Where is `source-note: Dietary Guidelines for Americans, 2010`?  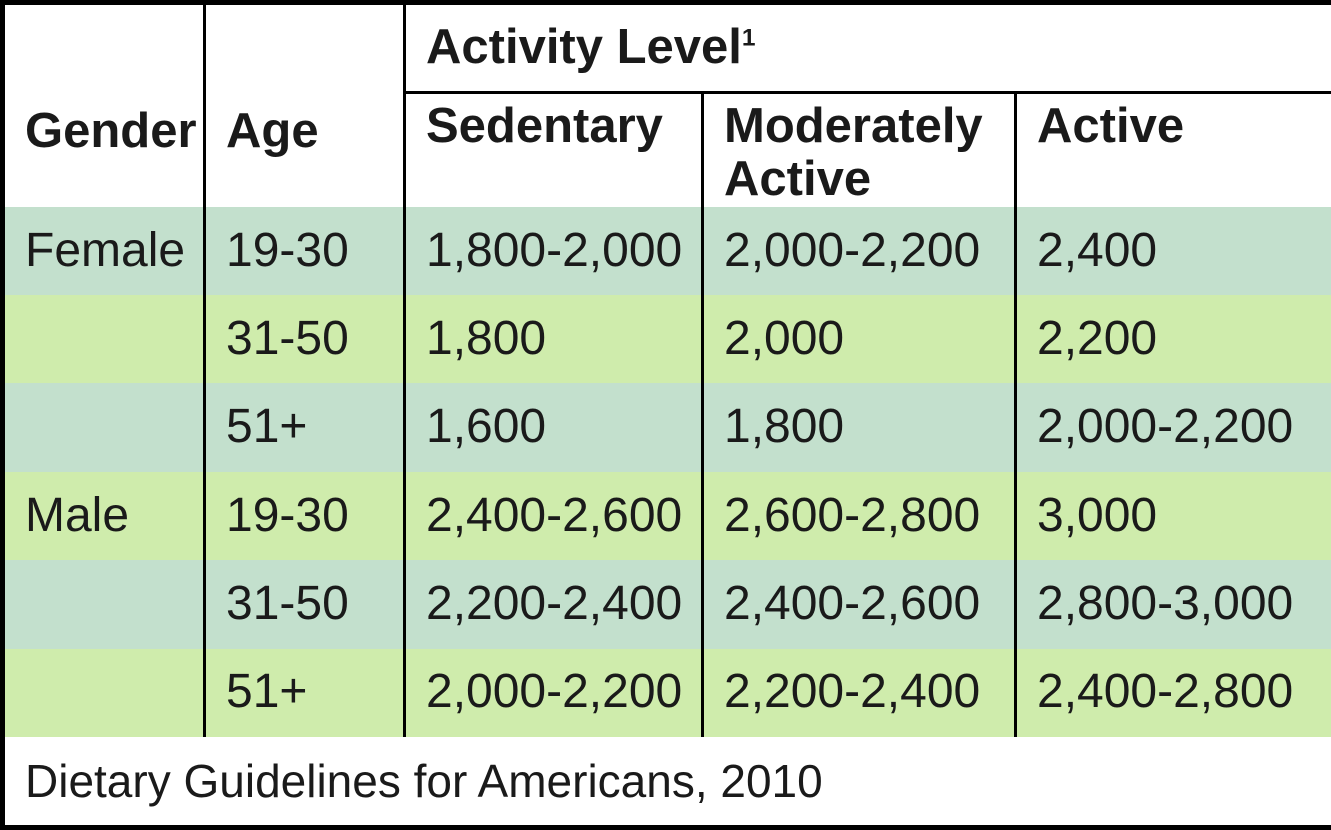 source-note: Dietary Guidelines for Americans, 2010 is located at coordinates (666, 782).